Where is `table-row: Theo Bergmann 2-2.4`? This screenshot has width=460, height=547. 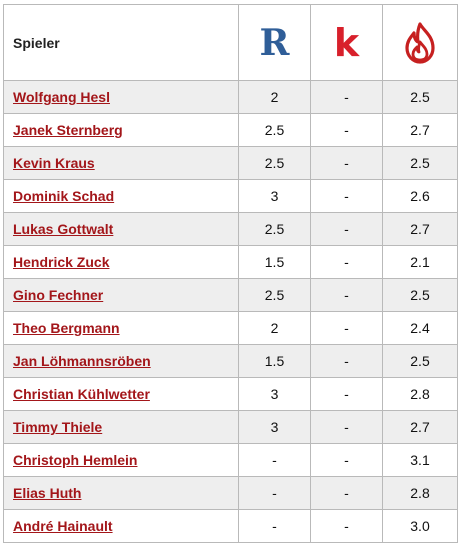
table-row: Theo Bergmann 2-2.4 is located at coordinates (230, 328).